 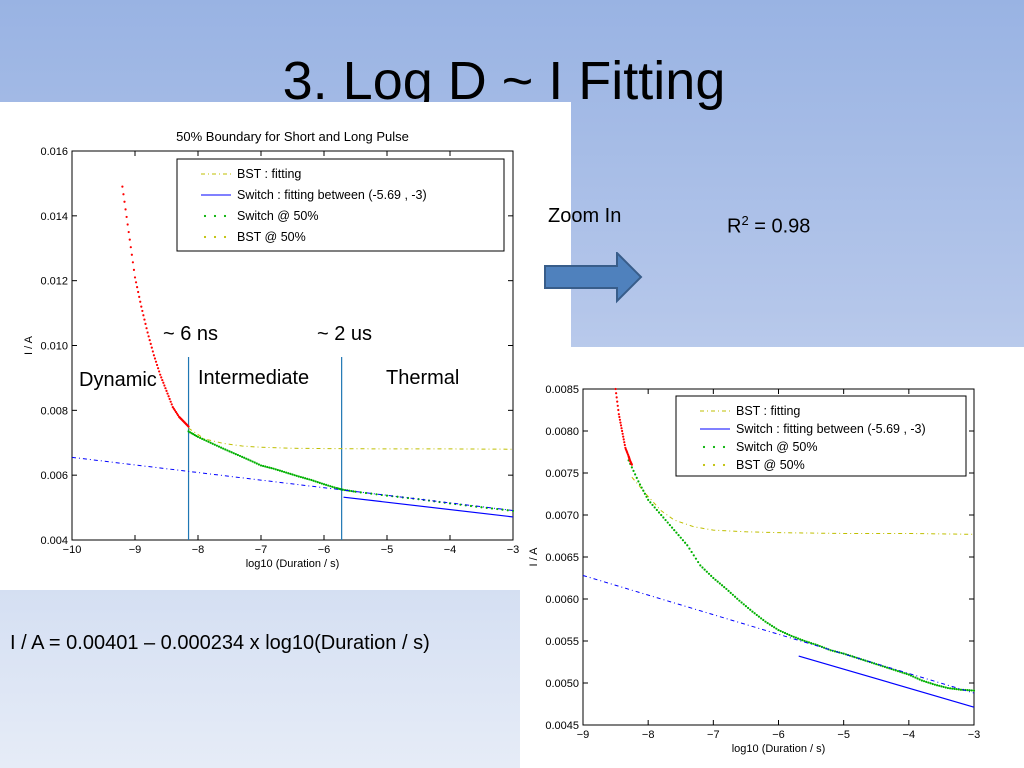 I want to click on x-tick-label: −7, so click(x=261, y=550).